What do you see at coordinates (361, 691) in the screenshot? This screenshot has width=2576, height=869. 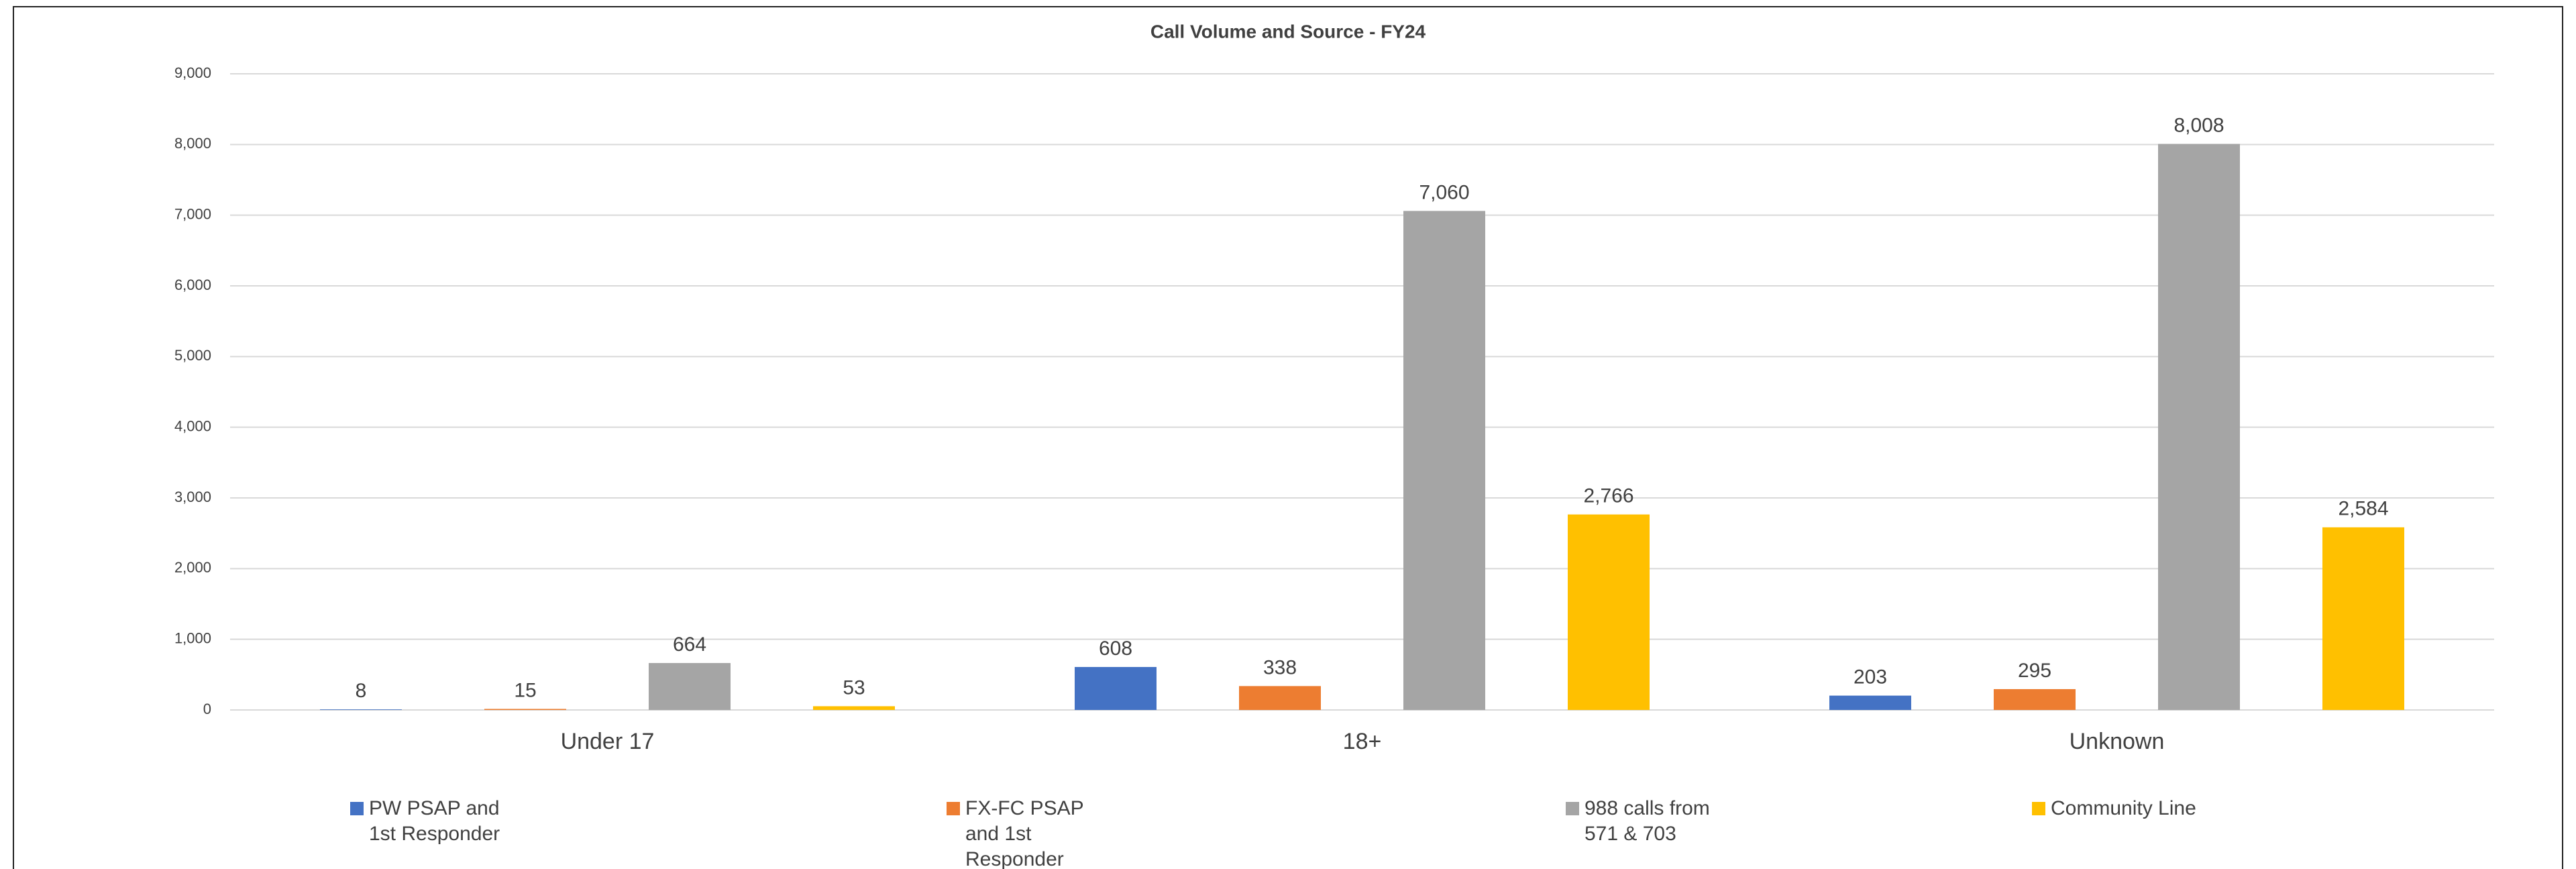 I see `data-label: 8` at bounding box center [361, 691].